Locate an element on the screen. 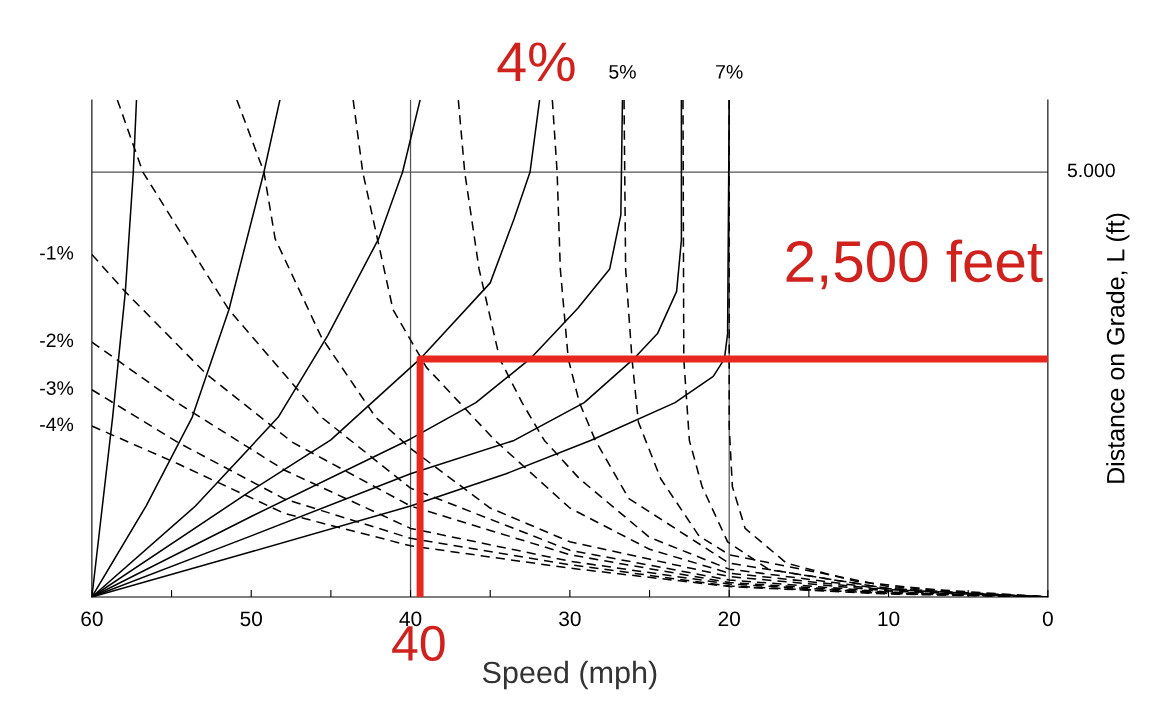 The width and height of the screenshot is (1163, 704). series-label: -3% is located at coordinates (57, 388).